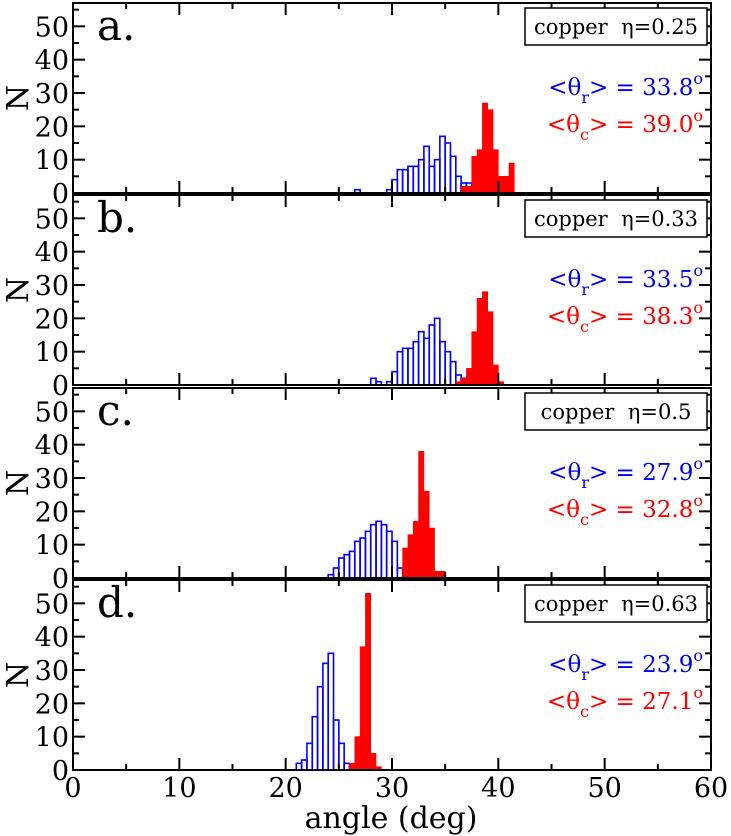 This screenshot has width=731, height=836. Describe the element at coordinates (641, 510) in the screenshot. I see `annotation-value: > = 32.8` at that location.